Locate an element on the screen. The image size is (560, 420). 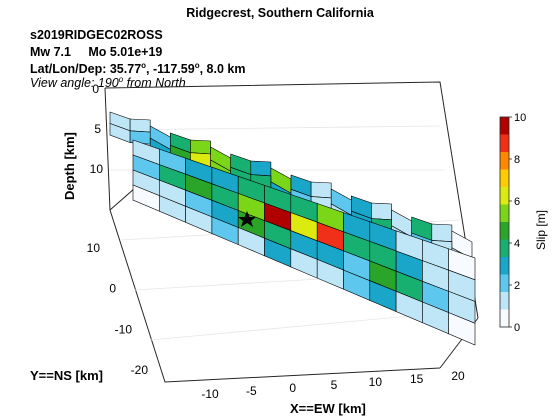
z-tick-label: 10 is located at coordinates (97, 169).